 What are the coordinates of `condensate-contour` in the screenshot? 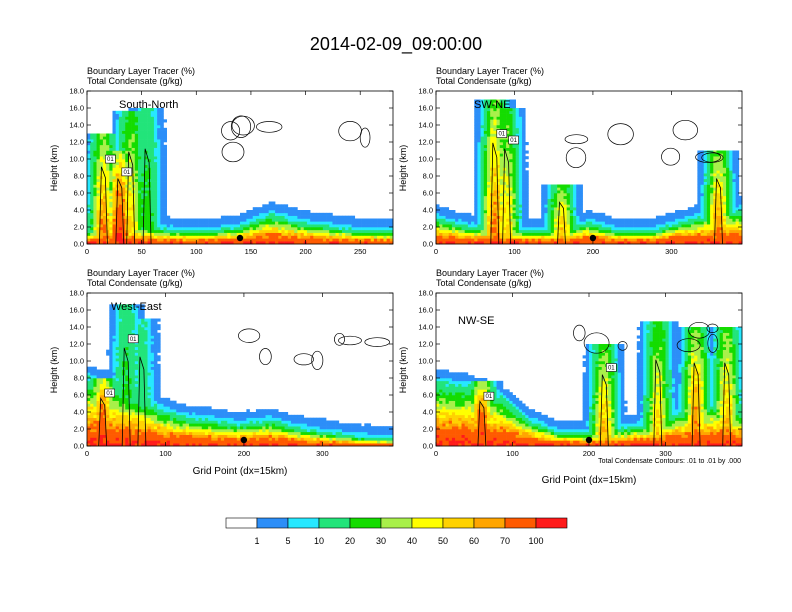 It's located at (243, 125).